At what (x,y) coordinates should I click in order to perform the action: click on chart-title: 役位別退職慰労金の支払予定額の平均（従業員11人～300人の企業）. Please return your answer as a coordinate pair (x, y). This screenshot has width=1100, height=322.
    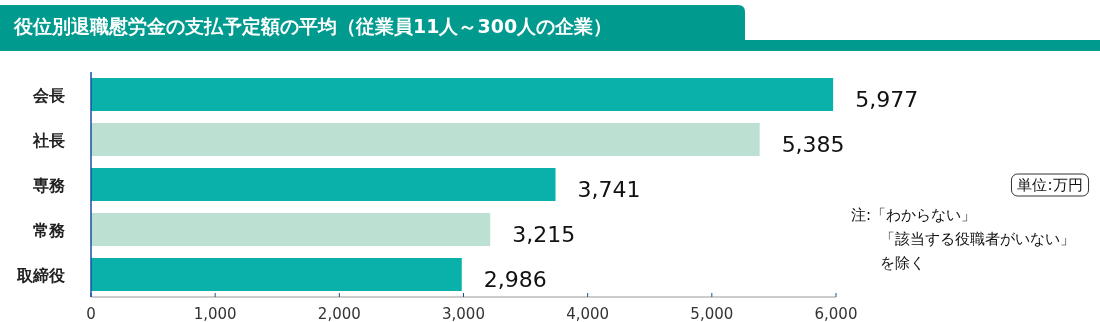
    Looking at the image, I should click on (313, 26).